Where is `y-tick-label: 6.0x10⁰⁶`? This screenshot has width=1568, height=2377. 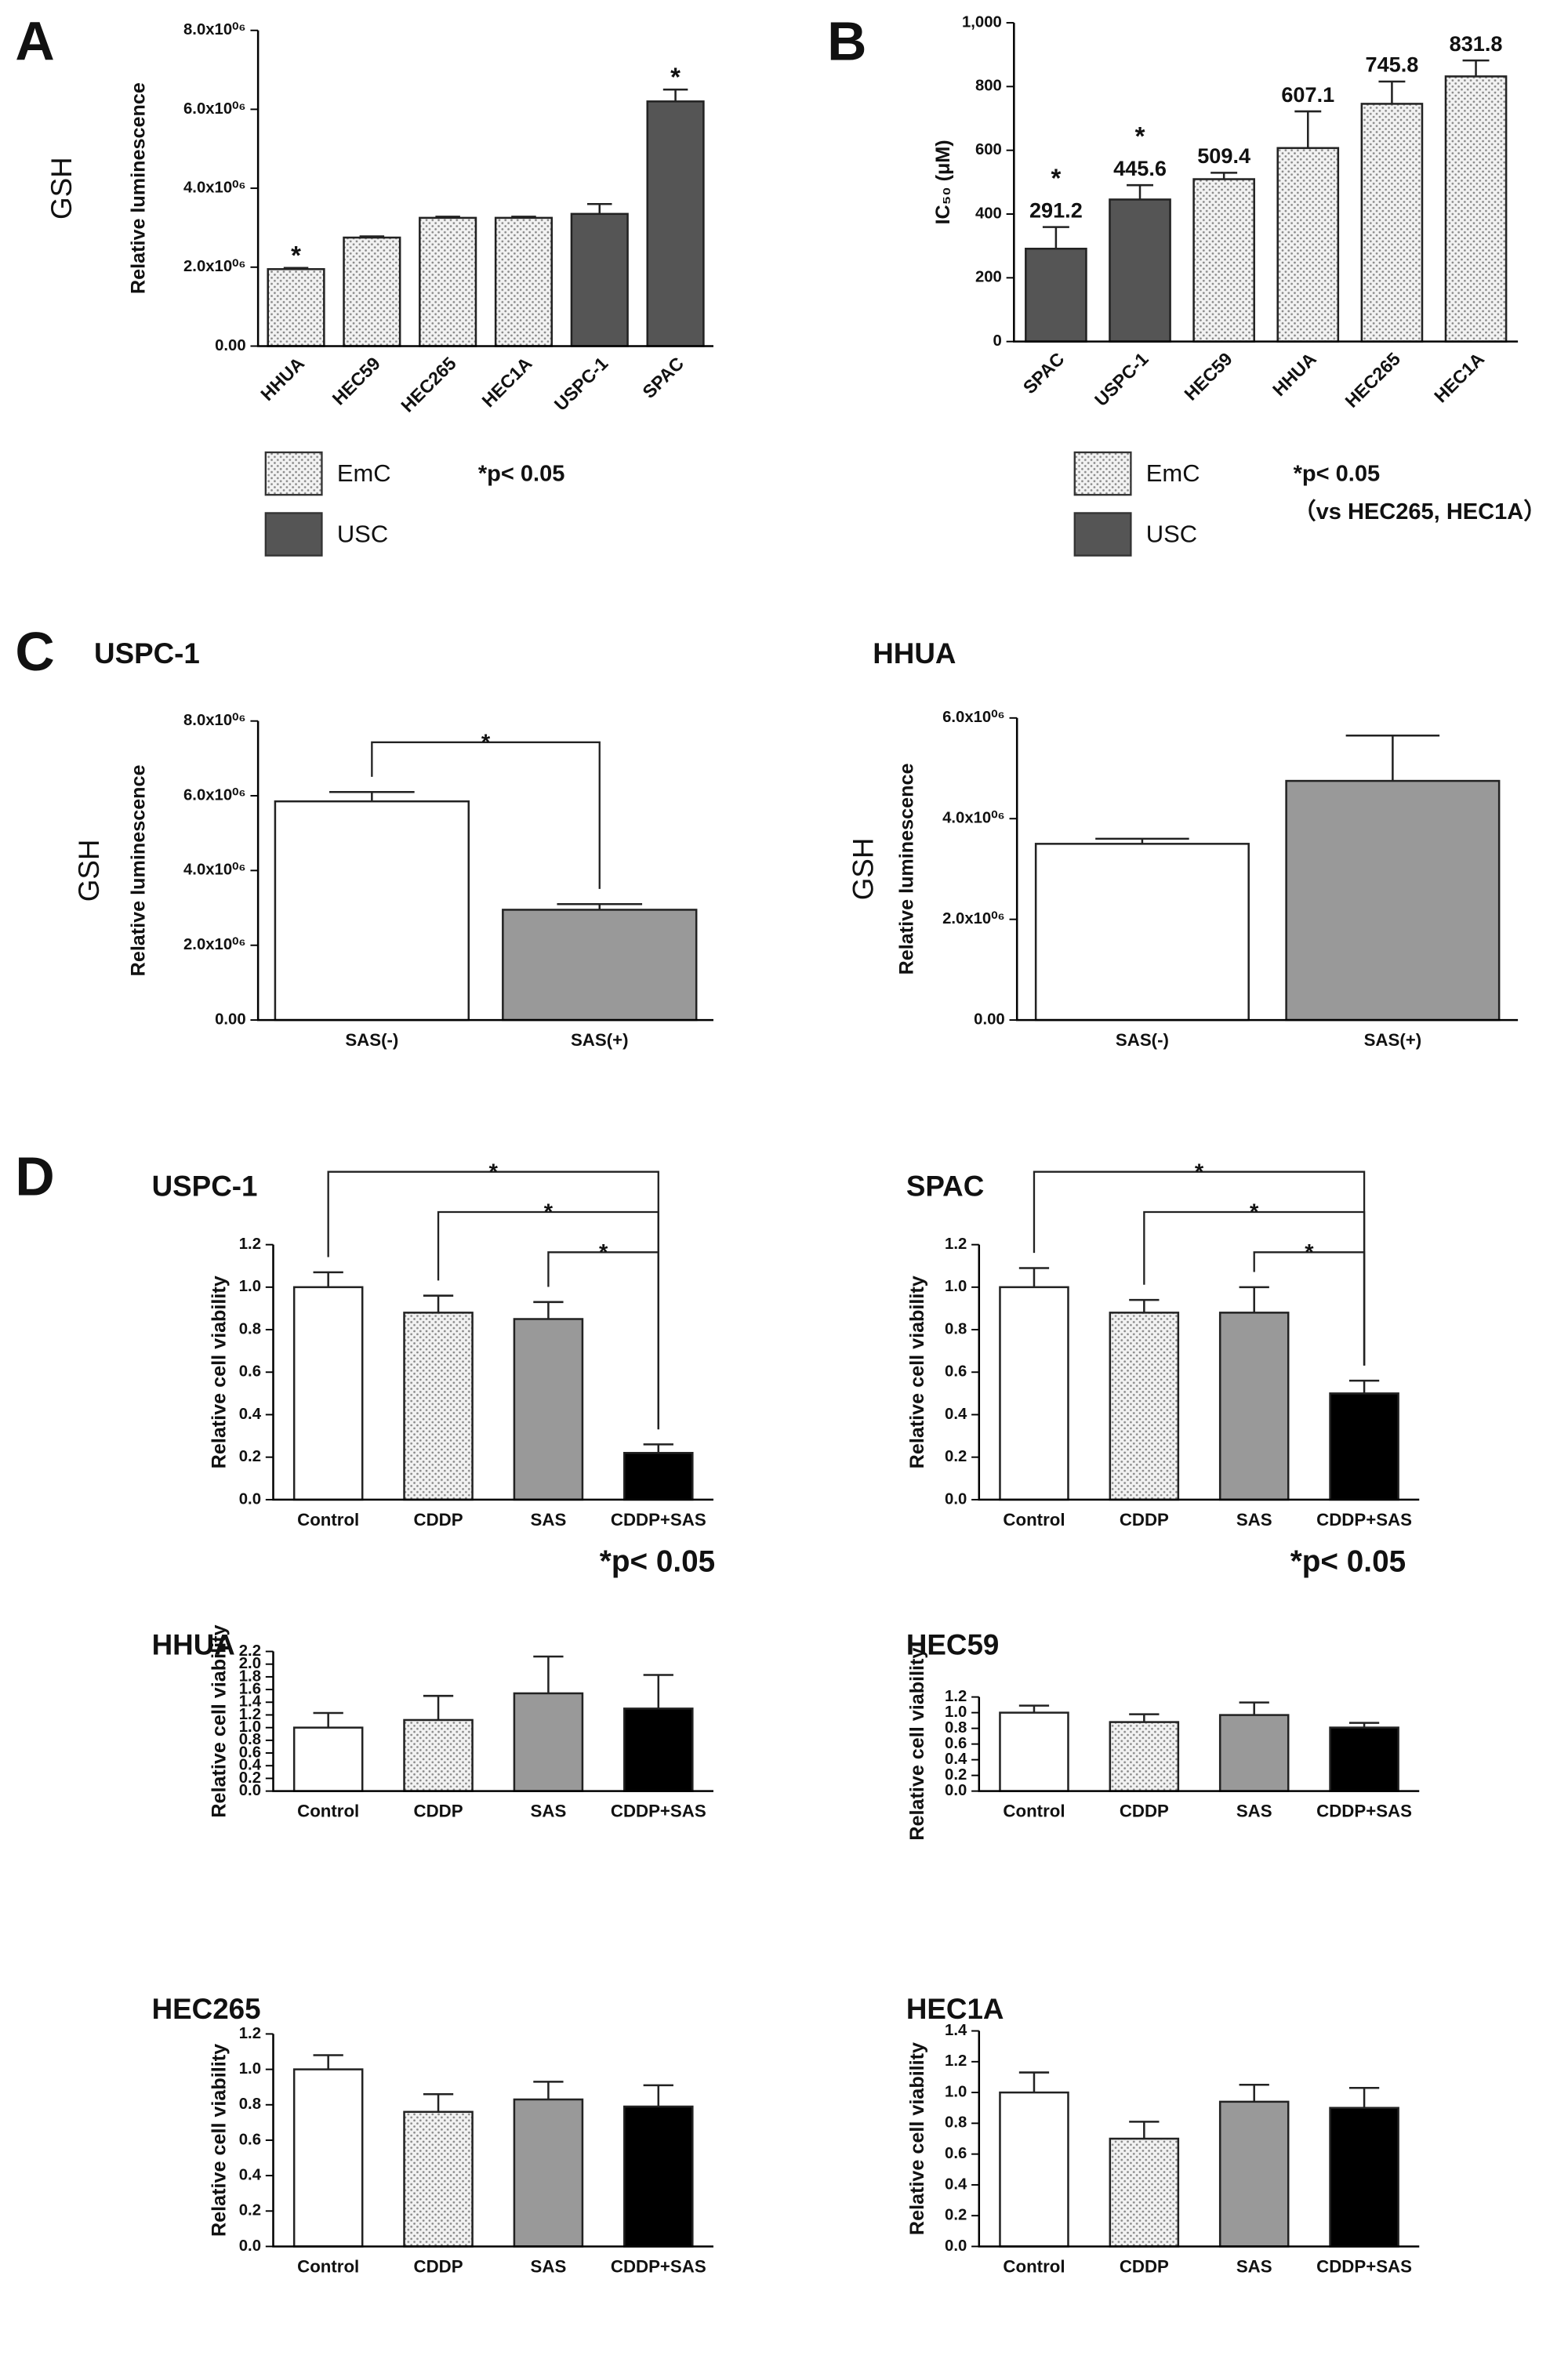 y-tick-label: 6.0x10⁰⁶ is located at coordinates (214, 109).